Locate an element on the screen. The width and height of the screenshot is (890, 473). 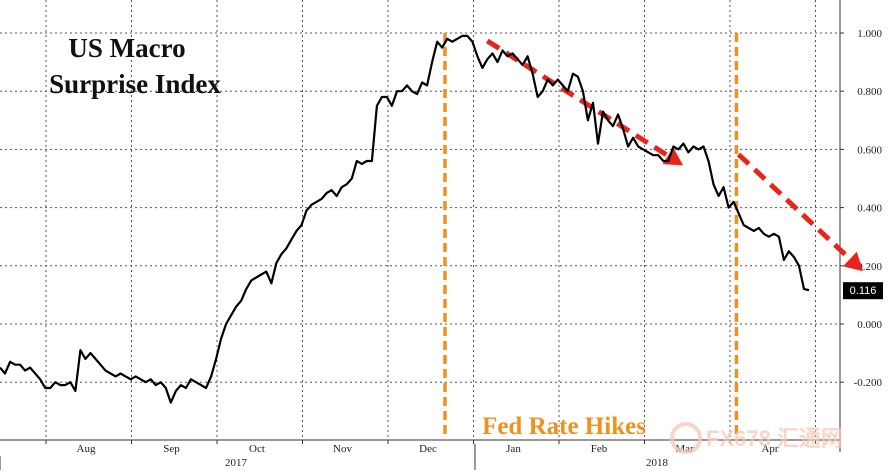
x-tick-label: Dec is located at coordinates (428, 449).